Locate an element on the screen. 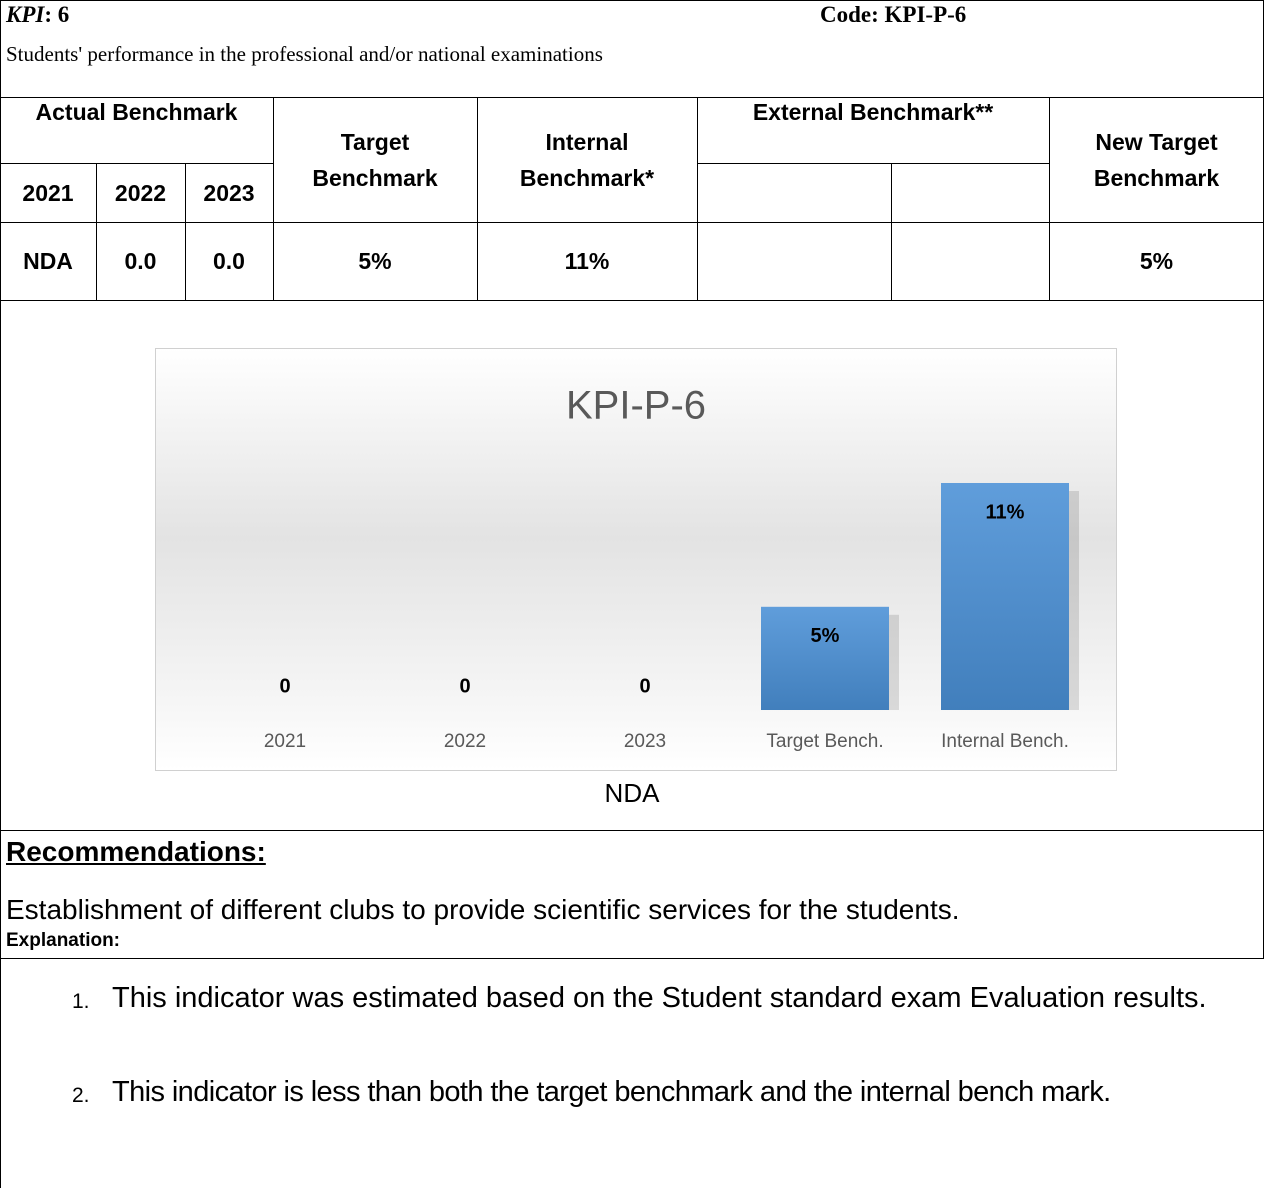 Image resolution: width=1265 pixels, height=1188 pixels. x-tick-label: 2021 is located at coordinates (285, 741).